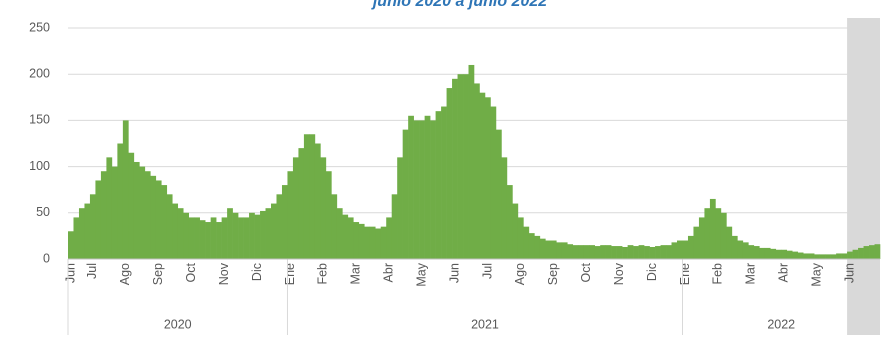  I want to click on x-tick-label: Abr, so click(389, 272).